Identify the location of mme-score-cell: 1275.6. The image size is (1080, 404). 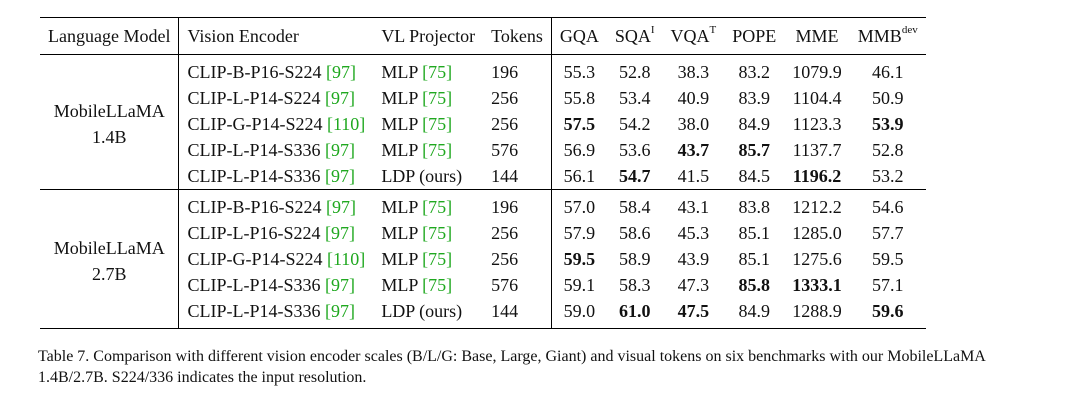
(817, 259).